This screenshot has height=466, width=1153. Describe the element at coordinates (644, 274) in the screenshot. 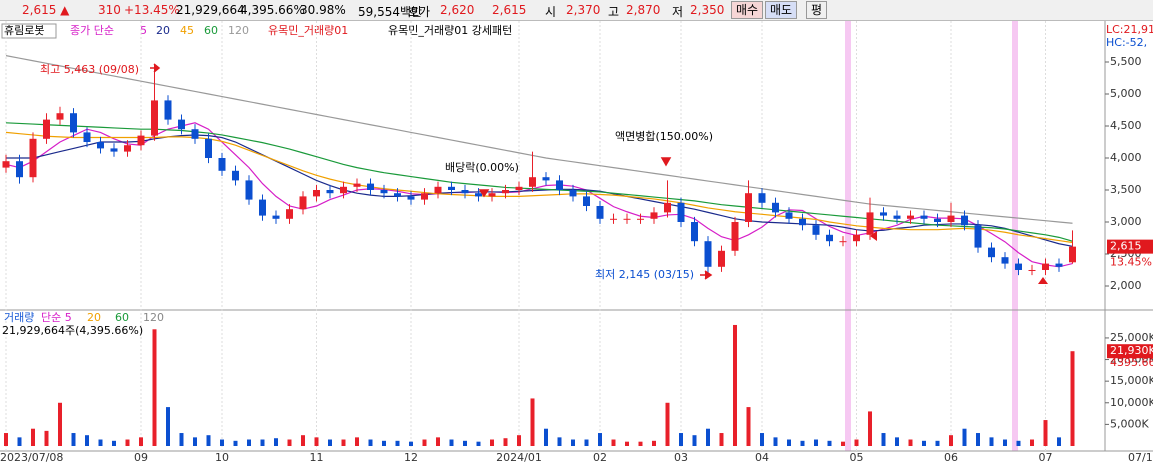

I see `annotation: 최저 2,145 (03/15)` at that location.